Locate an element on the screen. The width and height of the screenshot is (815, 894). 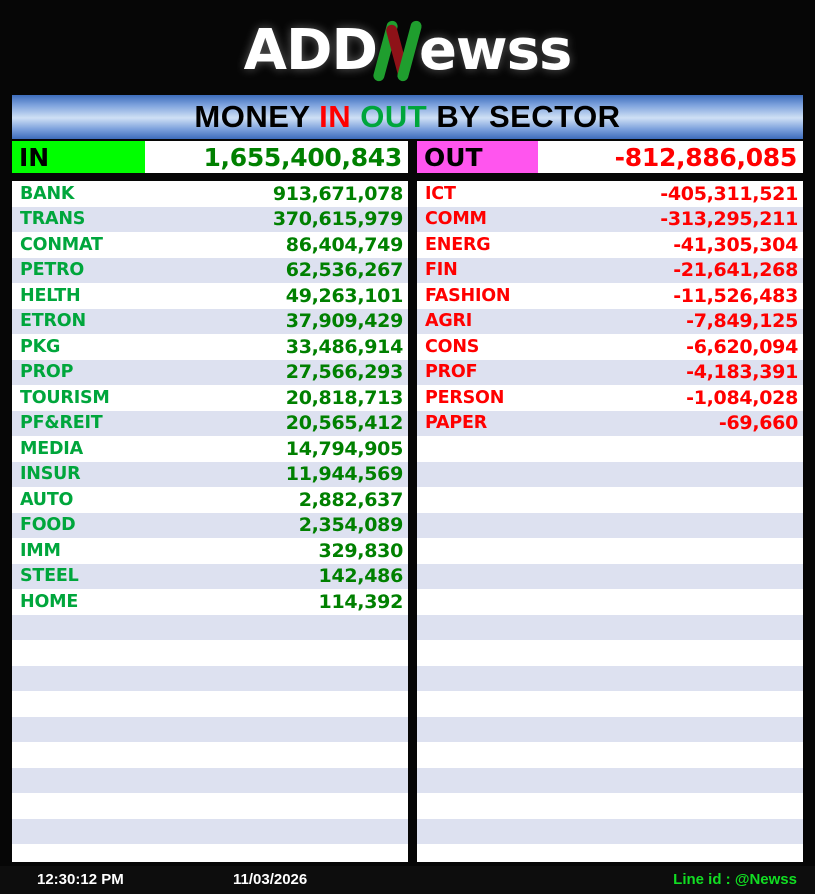
sector-name: TOURISM is located at coordinates (65, 397).